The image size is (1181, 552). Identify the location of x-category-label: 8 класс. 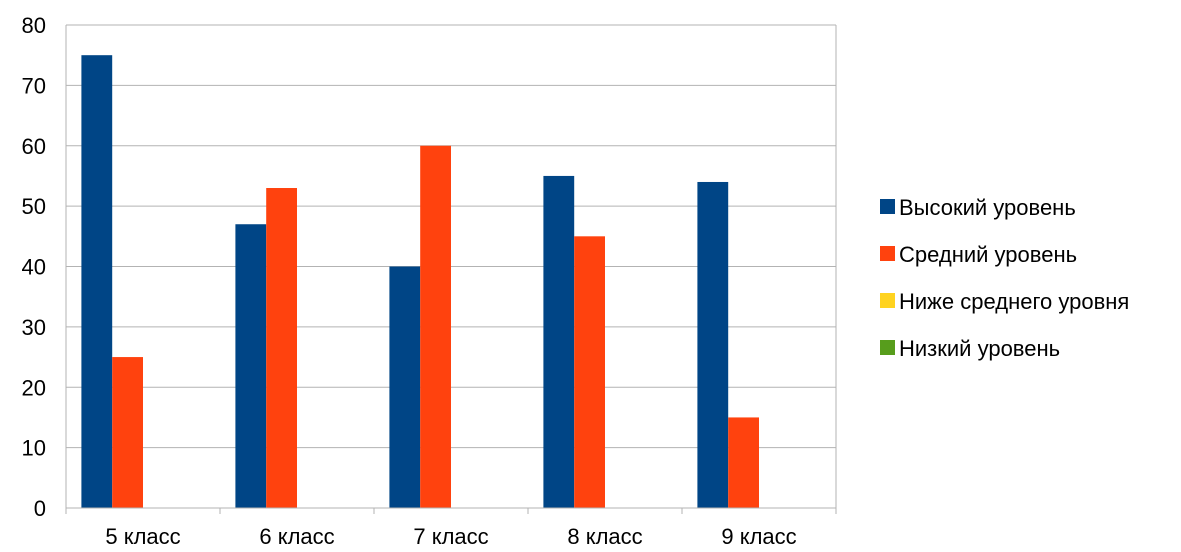
(604, 536).